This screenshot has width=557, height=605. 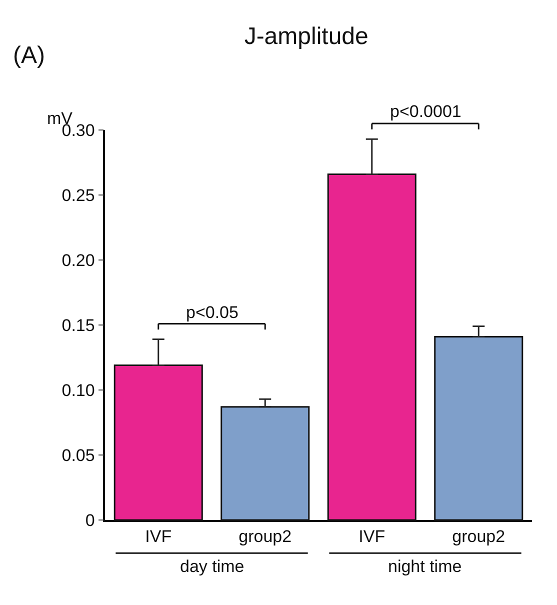 What do you see at coordinates (426, 111) in the screenshot?
I see `text: p<0.0001` at bounding box center [426, 111].